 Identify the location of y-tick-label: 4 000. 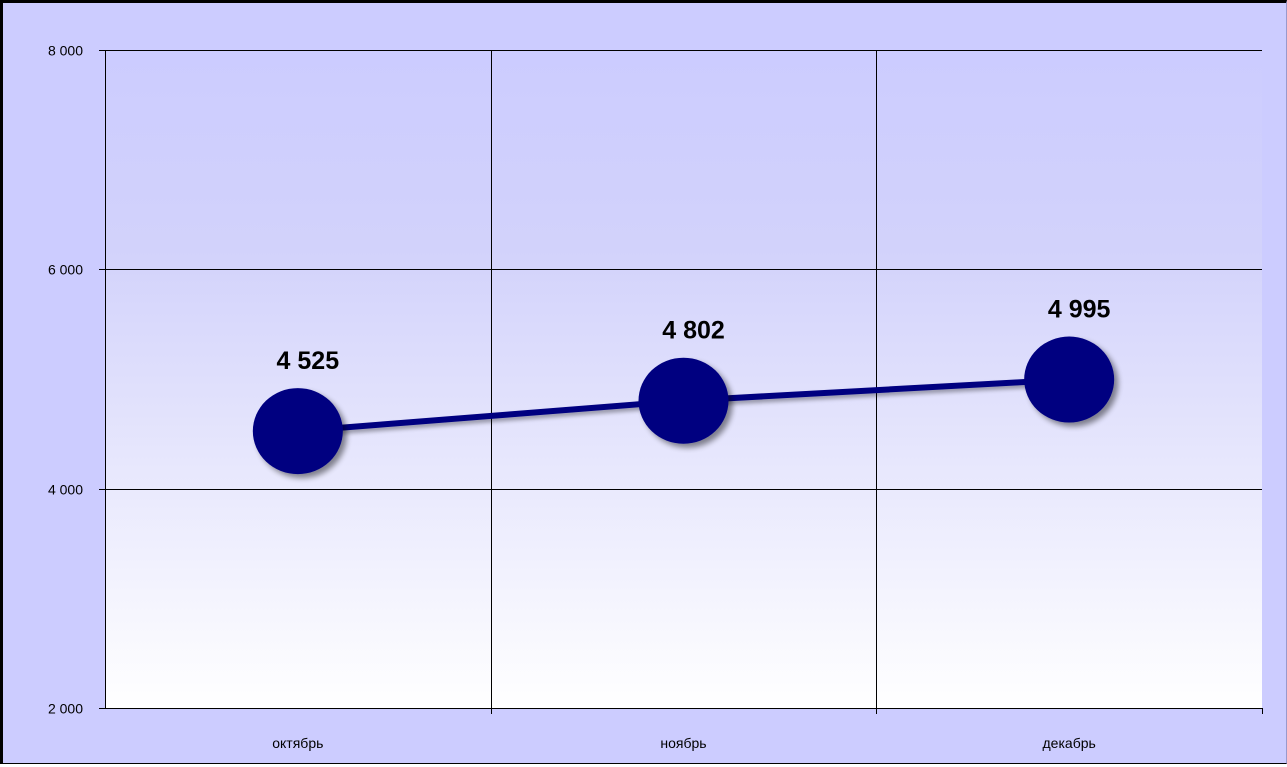
(65, 490).